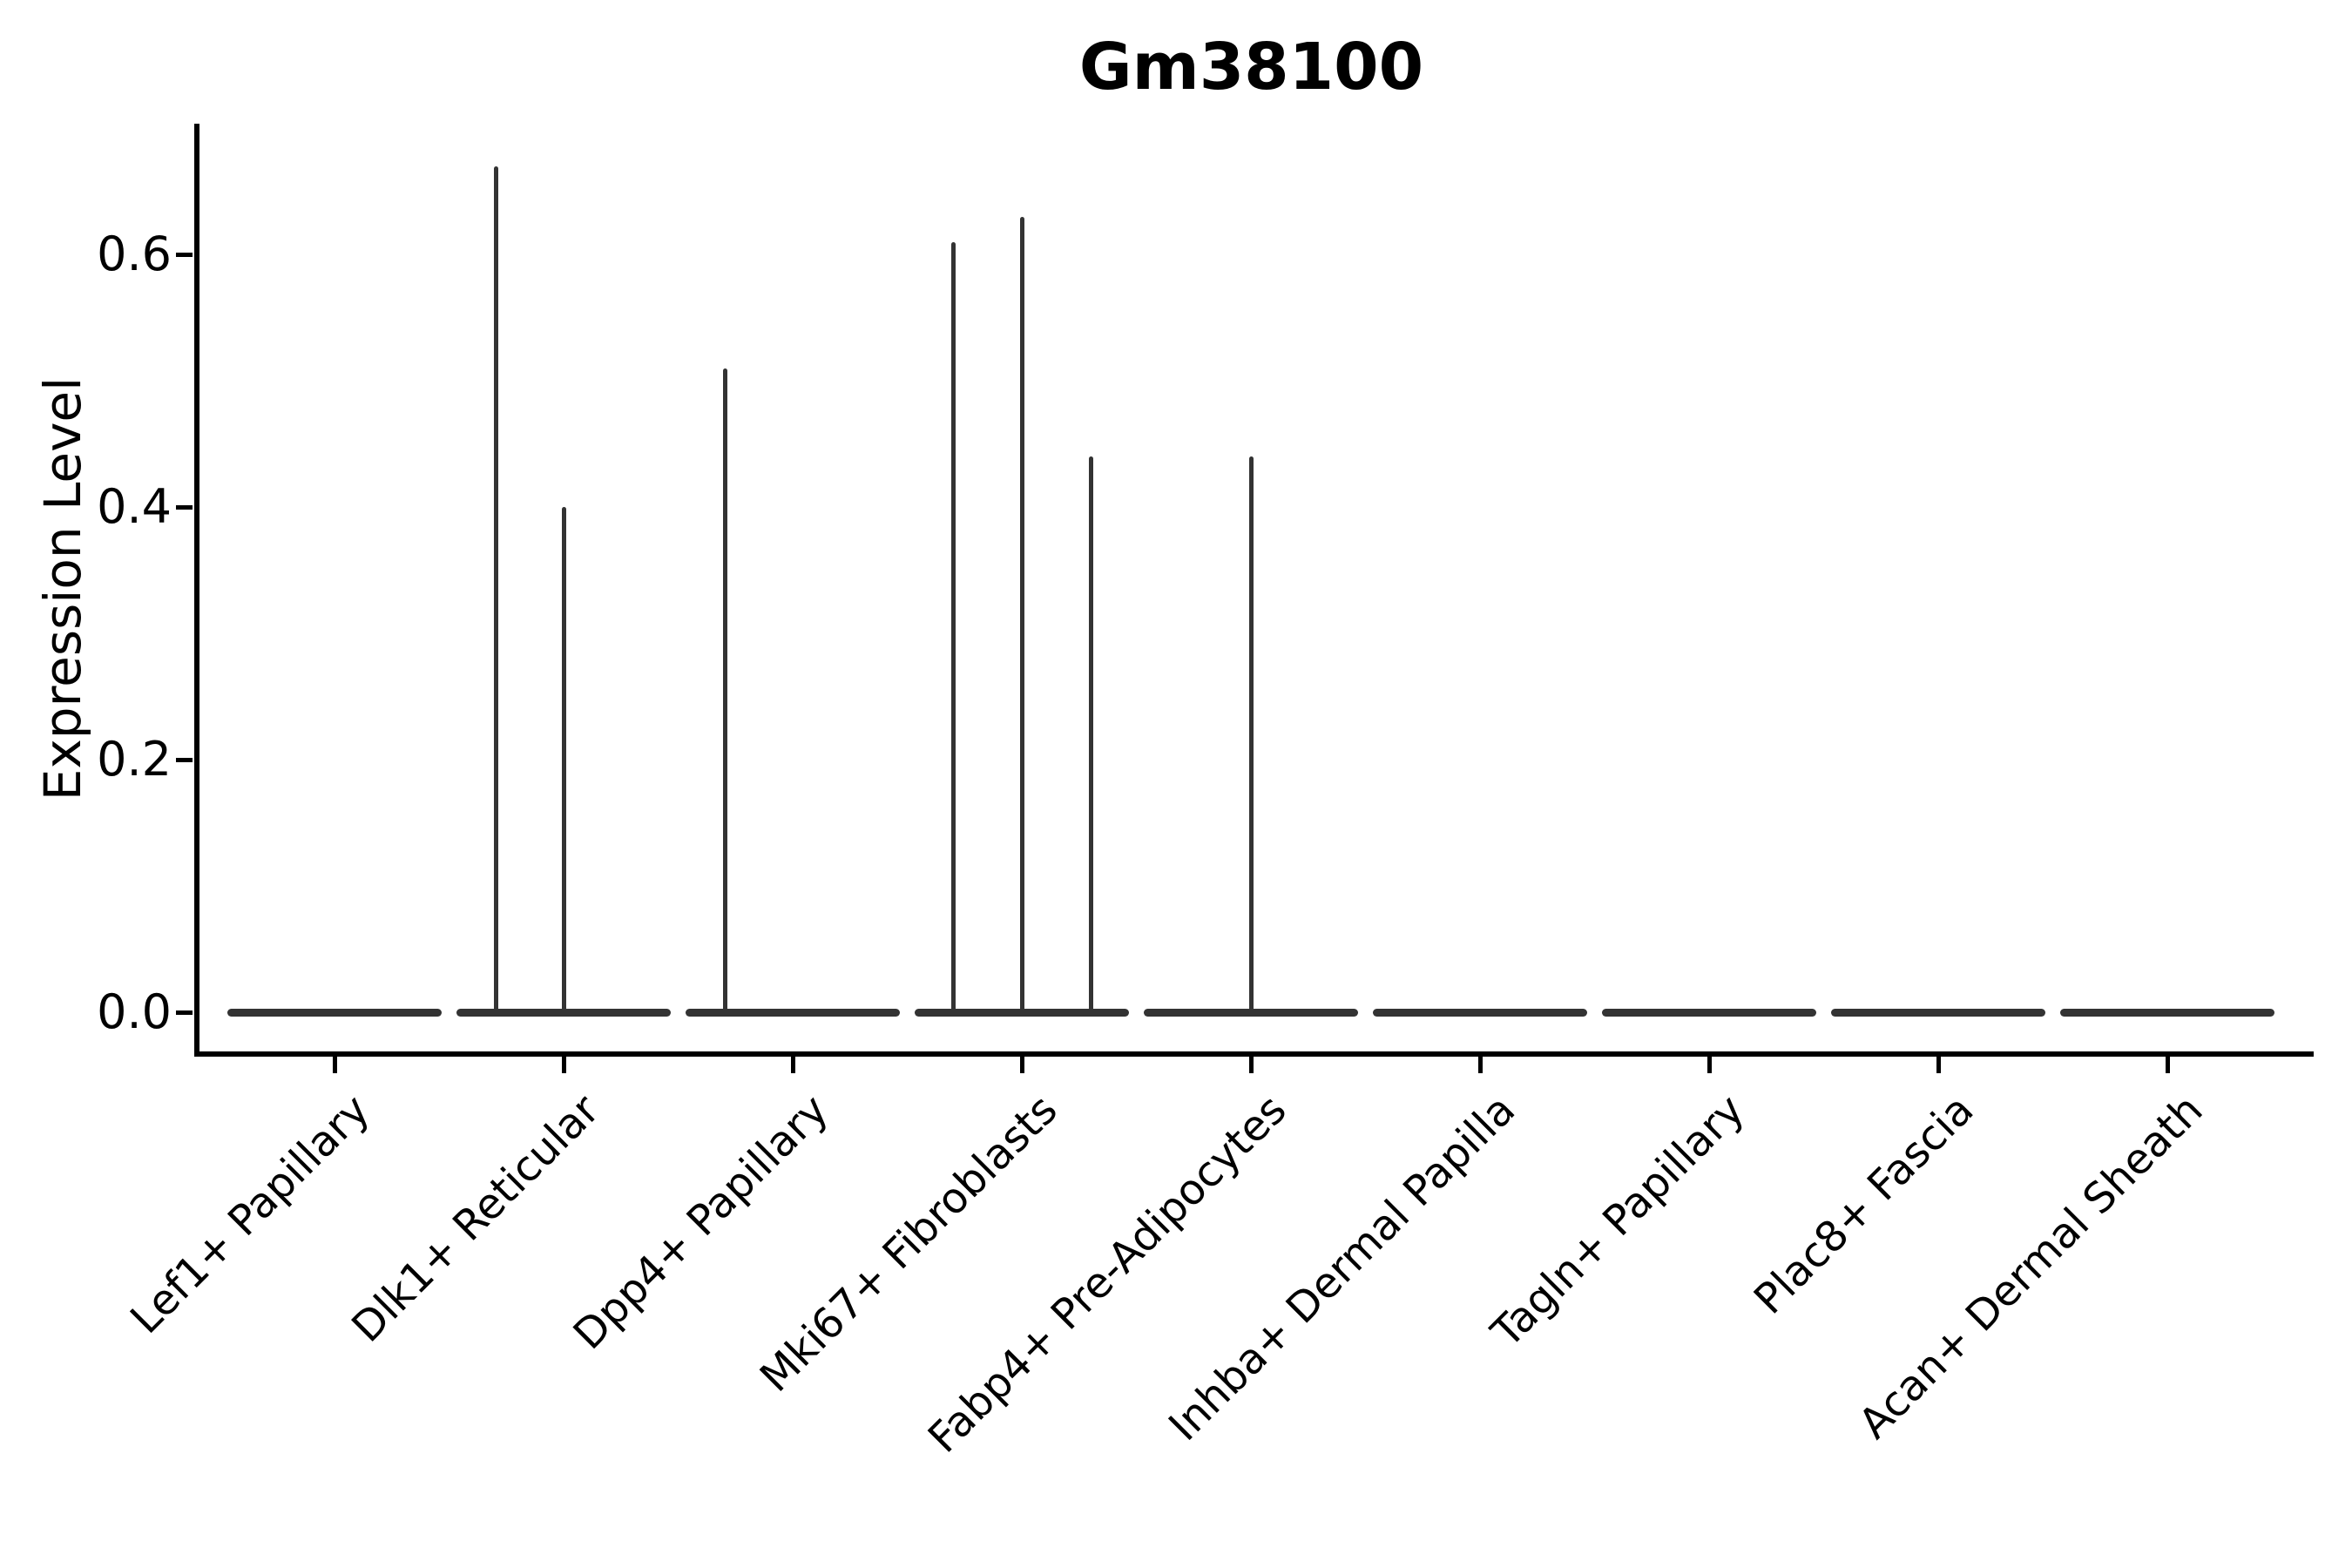 The height and width of the screenshot is (1568, 2352). I want to click on x-tick-label: Dlk1+ Reticular, so click(475, 1218).